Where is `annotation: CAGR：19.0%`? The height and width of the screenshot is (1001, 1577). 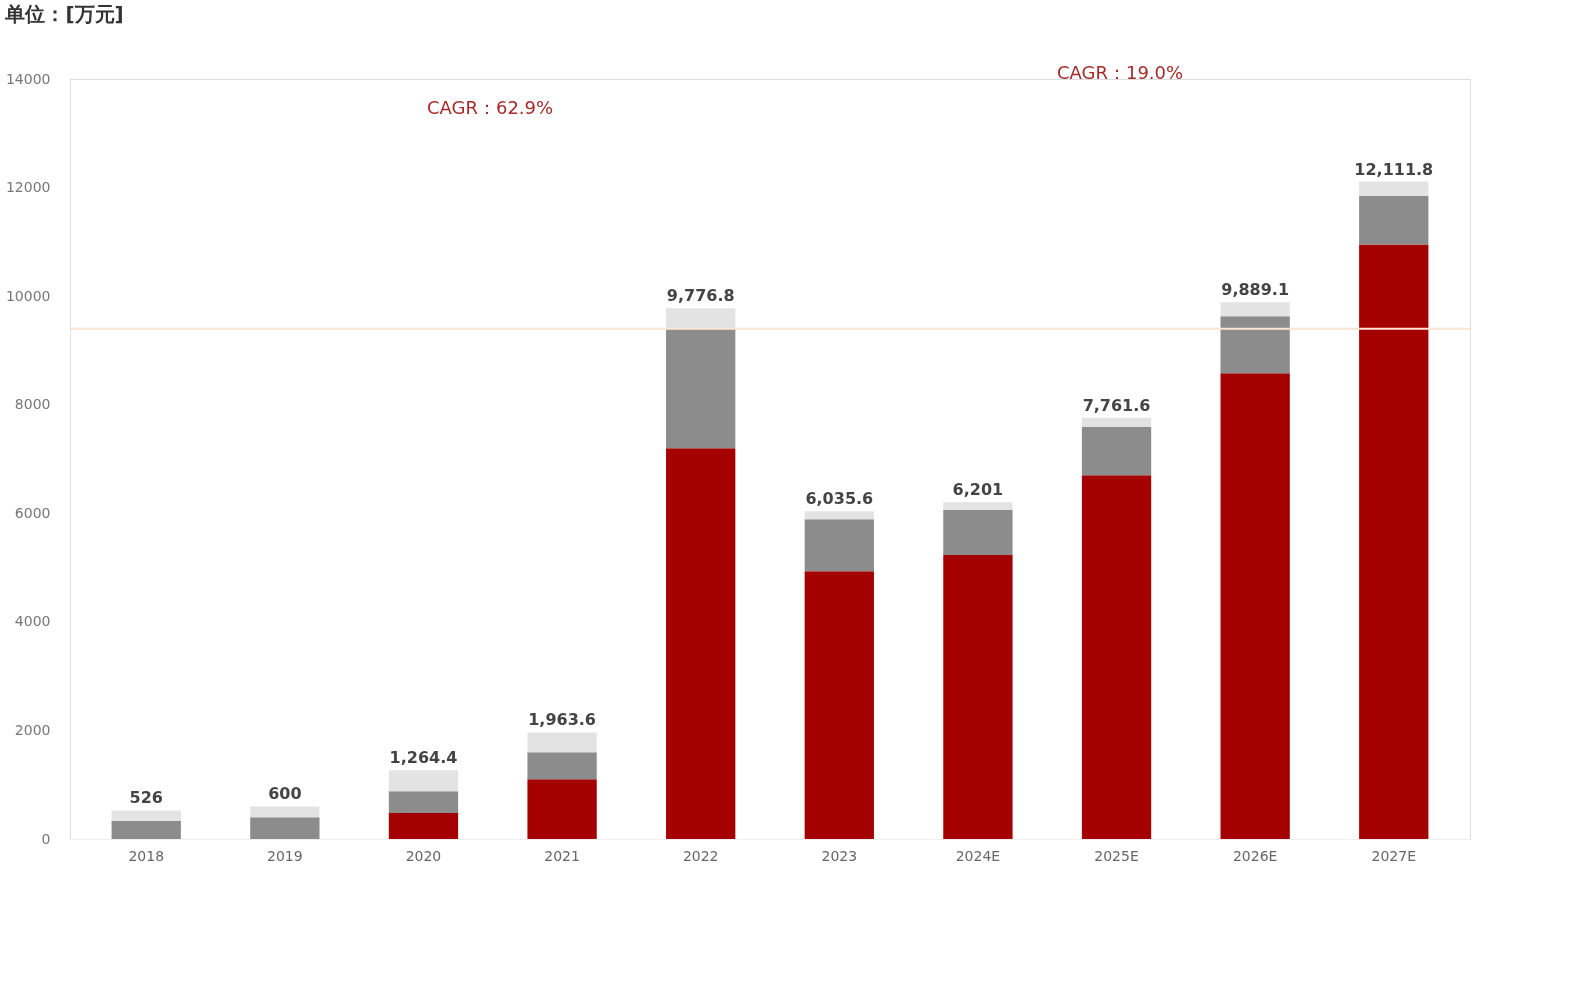
annotation: CAGR：19.0% is located at coordinates (1120, 72).